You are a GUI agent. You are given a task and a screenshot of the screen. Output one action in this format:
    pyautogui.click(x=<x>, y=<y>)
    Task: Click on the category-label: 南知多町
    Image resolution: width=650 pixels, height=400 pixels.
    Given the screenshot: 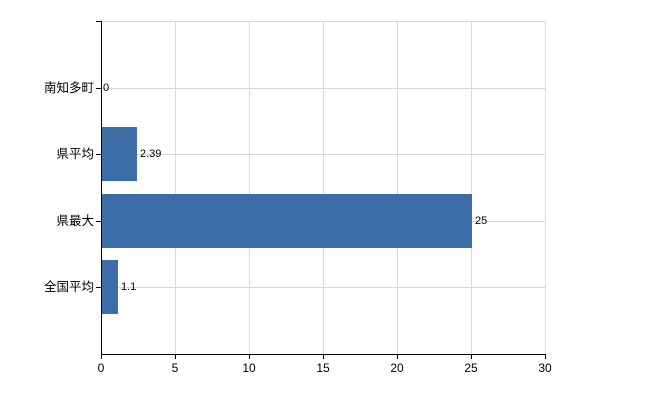 What is the action you would take?
    pyautogui.click(x=68, y=88)
    